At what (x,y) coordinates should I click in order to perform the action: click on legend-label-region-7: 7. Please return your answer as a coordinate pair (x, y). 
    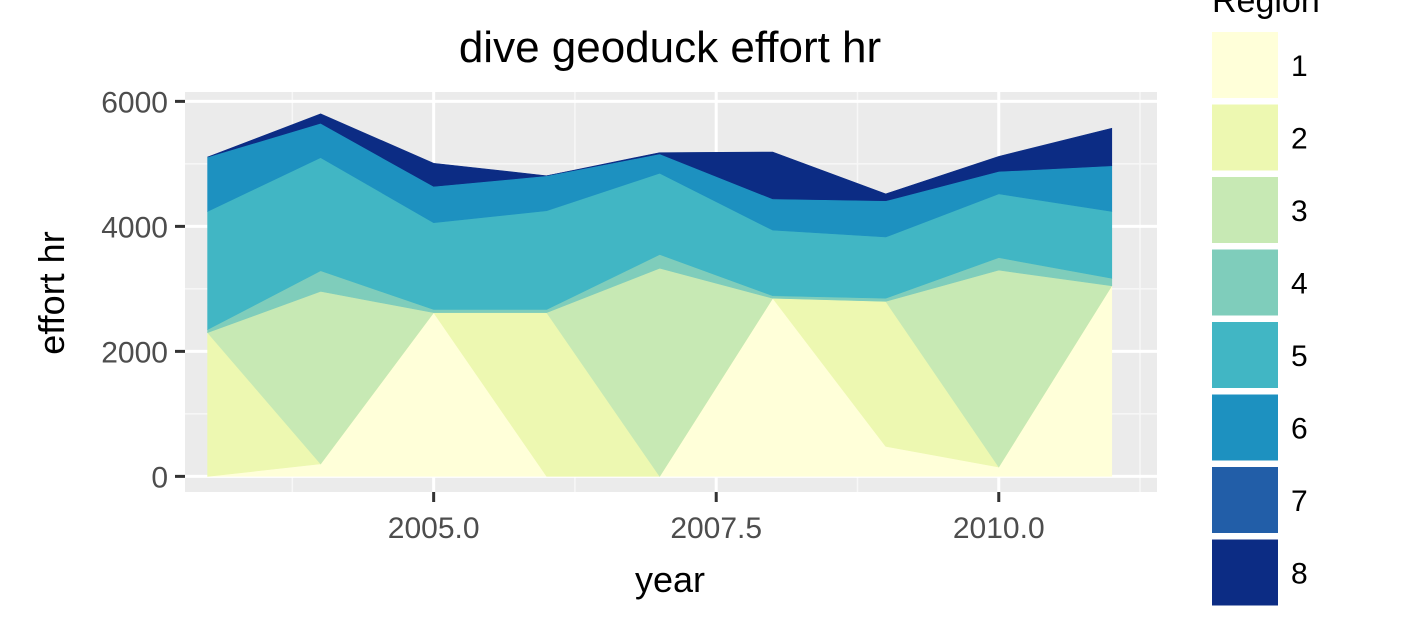
    Looking at the image, I should click on (1299, 501).